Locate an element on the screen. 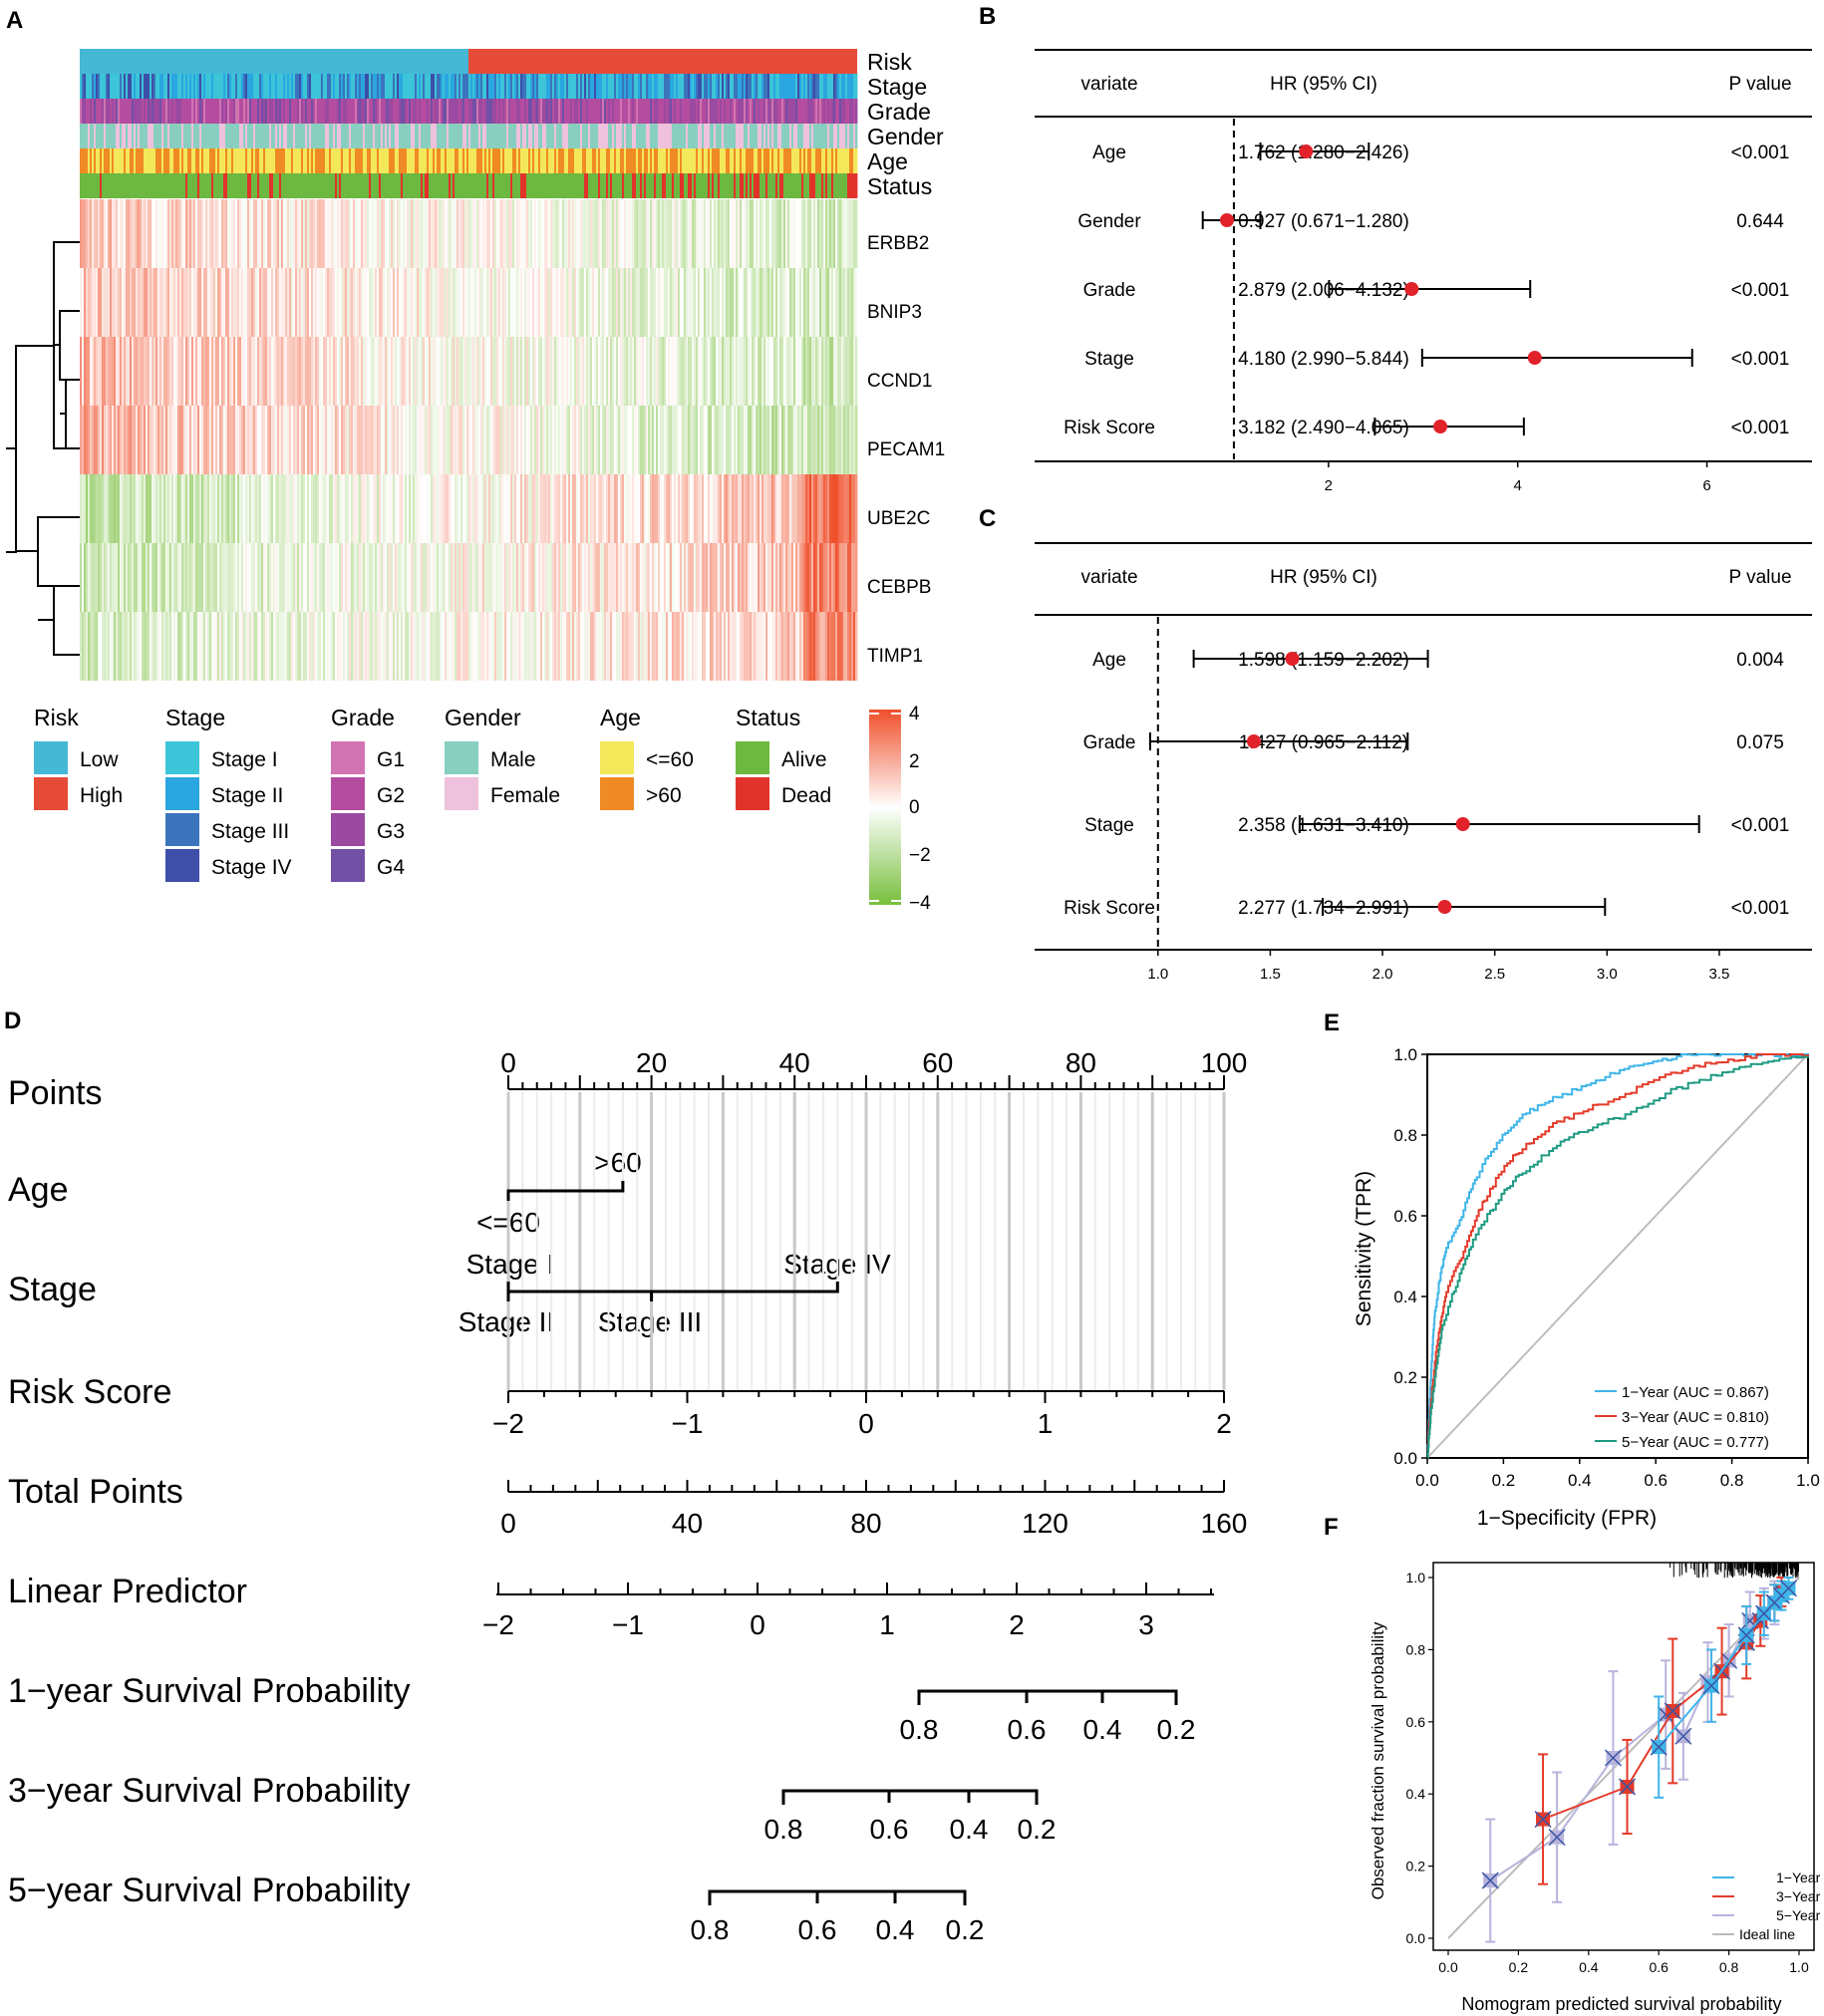  legend-title: Risk is located at coordinates (57, 718).